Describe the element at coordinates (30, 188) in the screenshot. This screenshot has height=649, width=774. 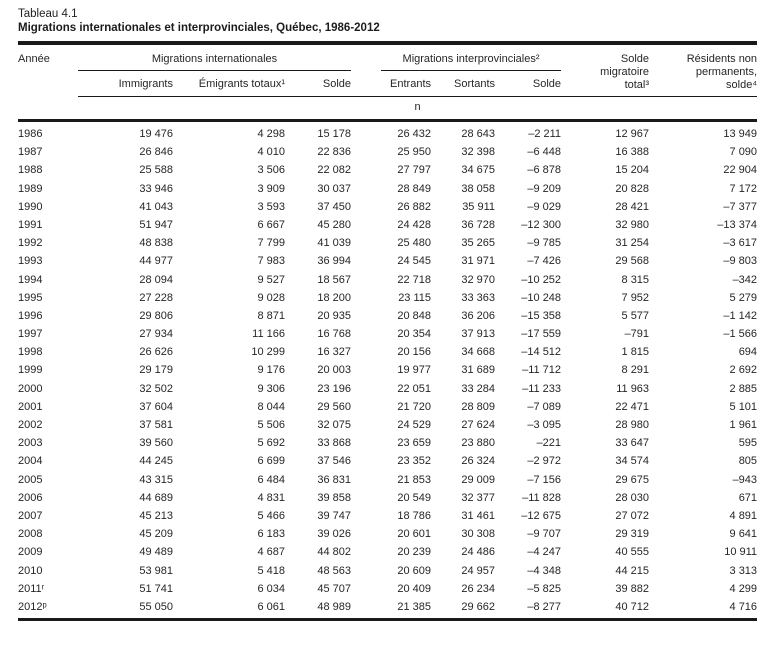
I see `year-cell: 1989` at that location.